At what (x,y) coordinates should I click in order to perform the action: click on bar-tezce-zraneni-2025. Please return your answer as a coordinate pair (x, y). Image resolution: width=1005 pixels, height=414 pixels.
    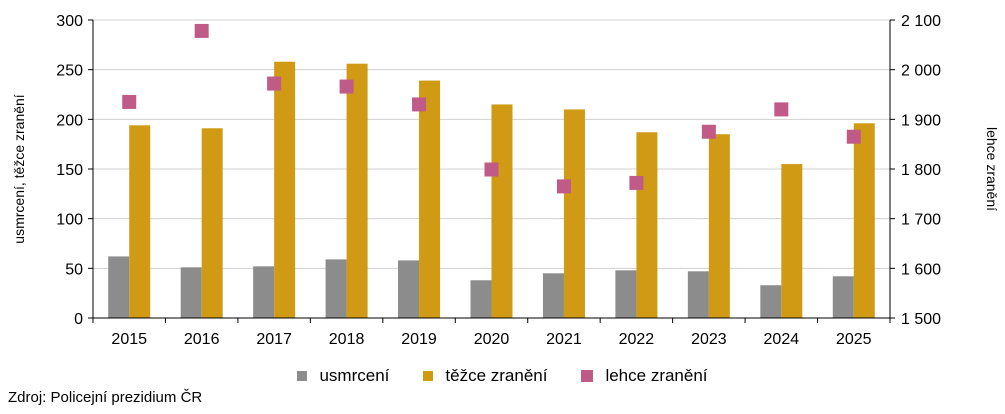
    Looking at the image, I should click on (864, 220).